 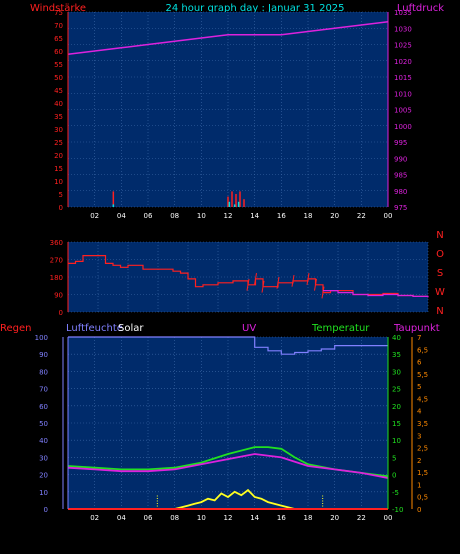 What do you see at coordinates (403, 62) in the screenshot?
I see `luftdruck-tick-label: 1020` at bounding box center [403, 62].